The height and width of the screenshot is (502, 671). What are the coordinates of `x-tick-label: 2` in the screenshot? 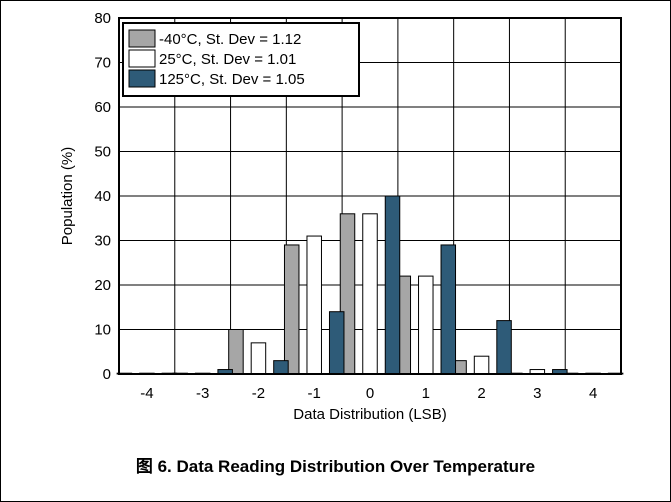 It's located at (481, 393).